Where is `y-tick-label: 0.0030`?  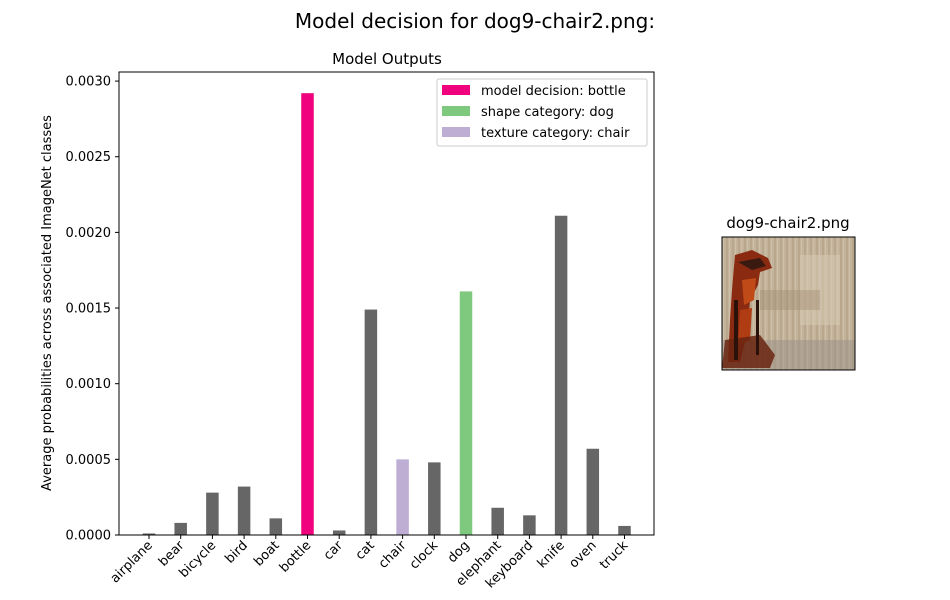 y-tick-label: 0.0030 is located at coordinates (89, 82).